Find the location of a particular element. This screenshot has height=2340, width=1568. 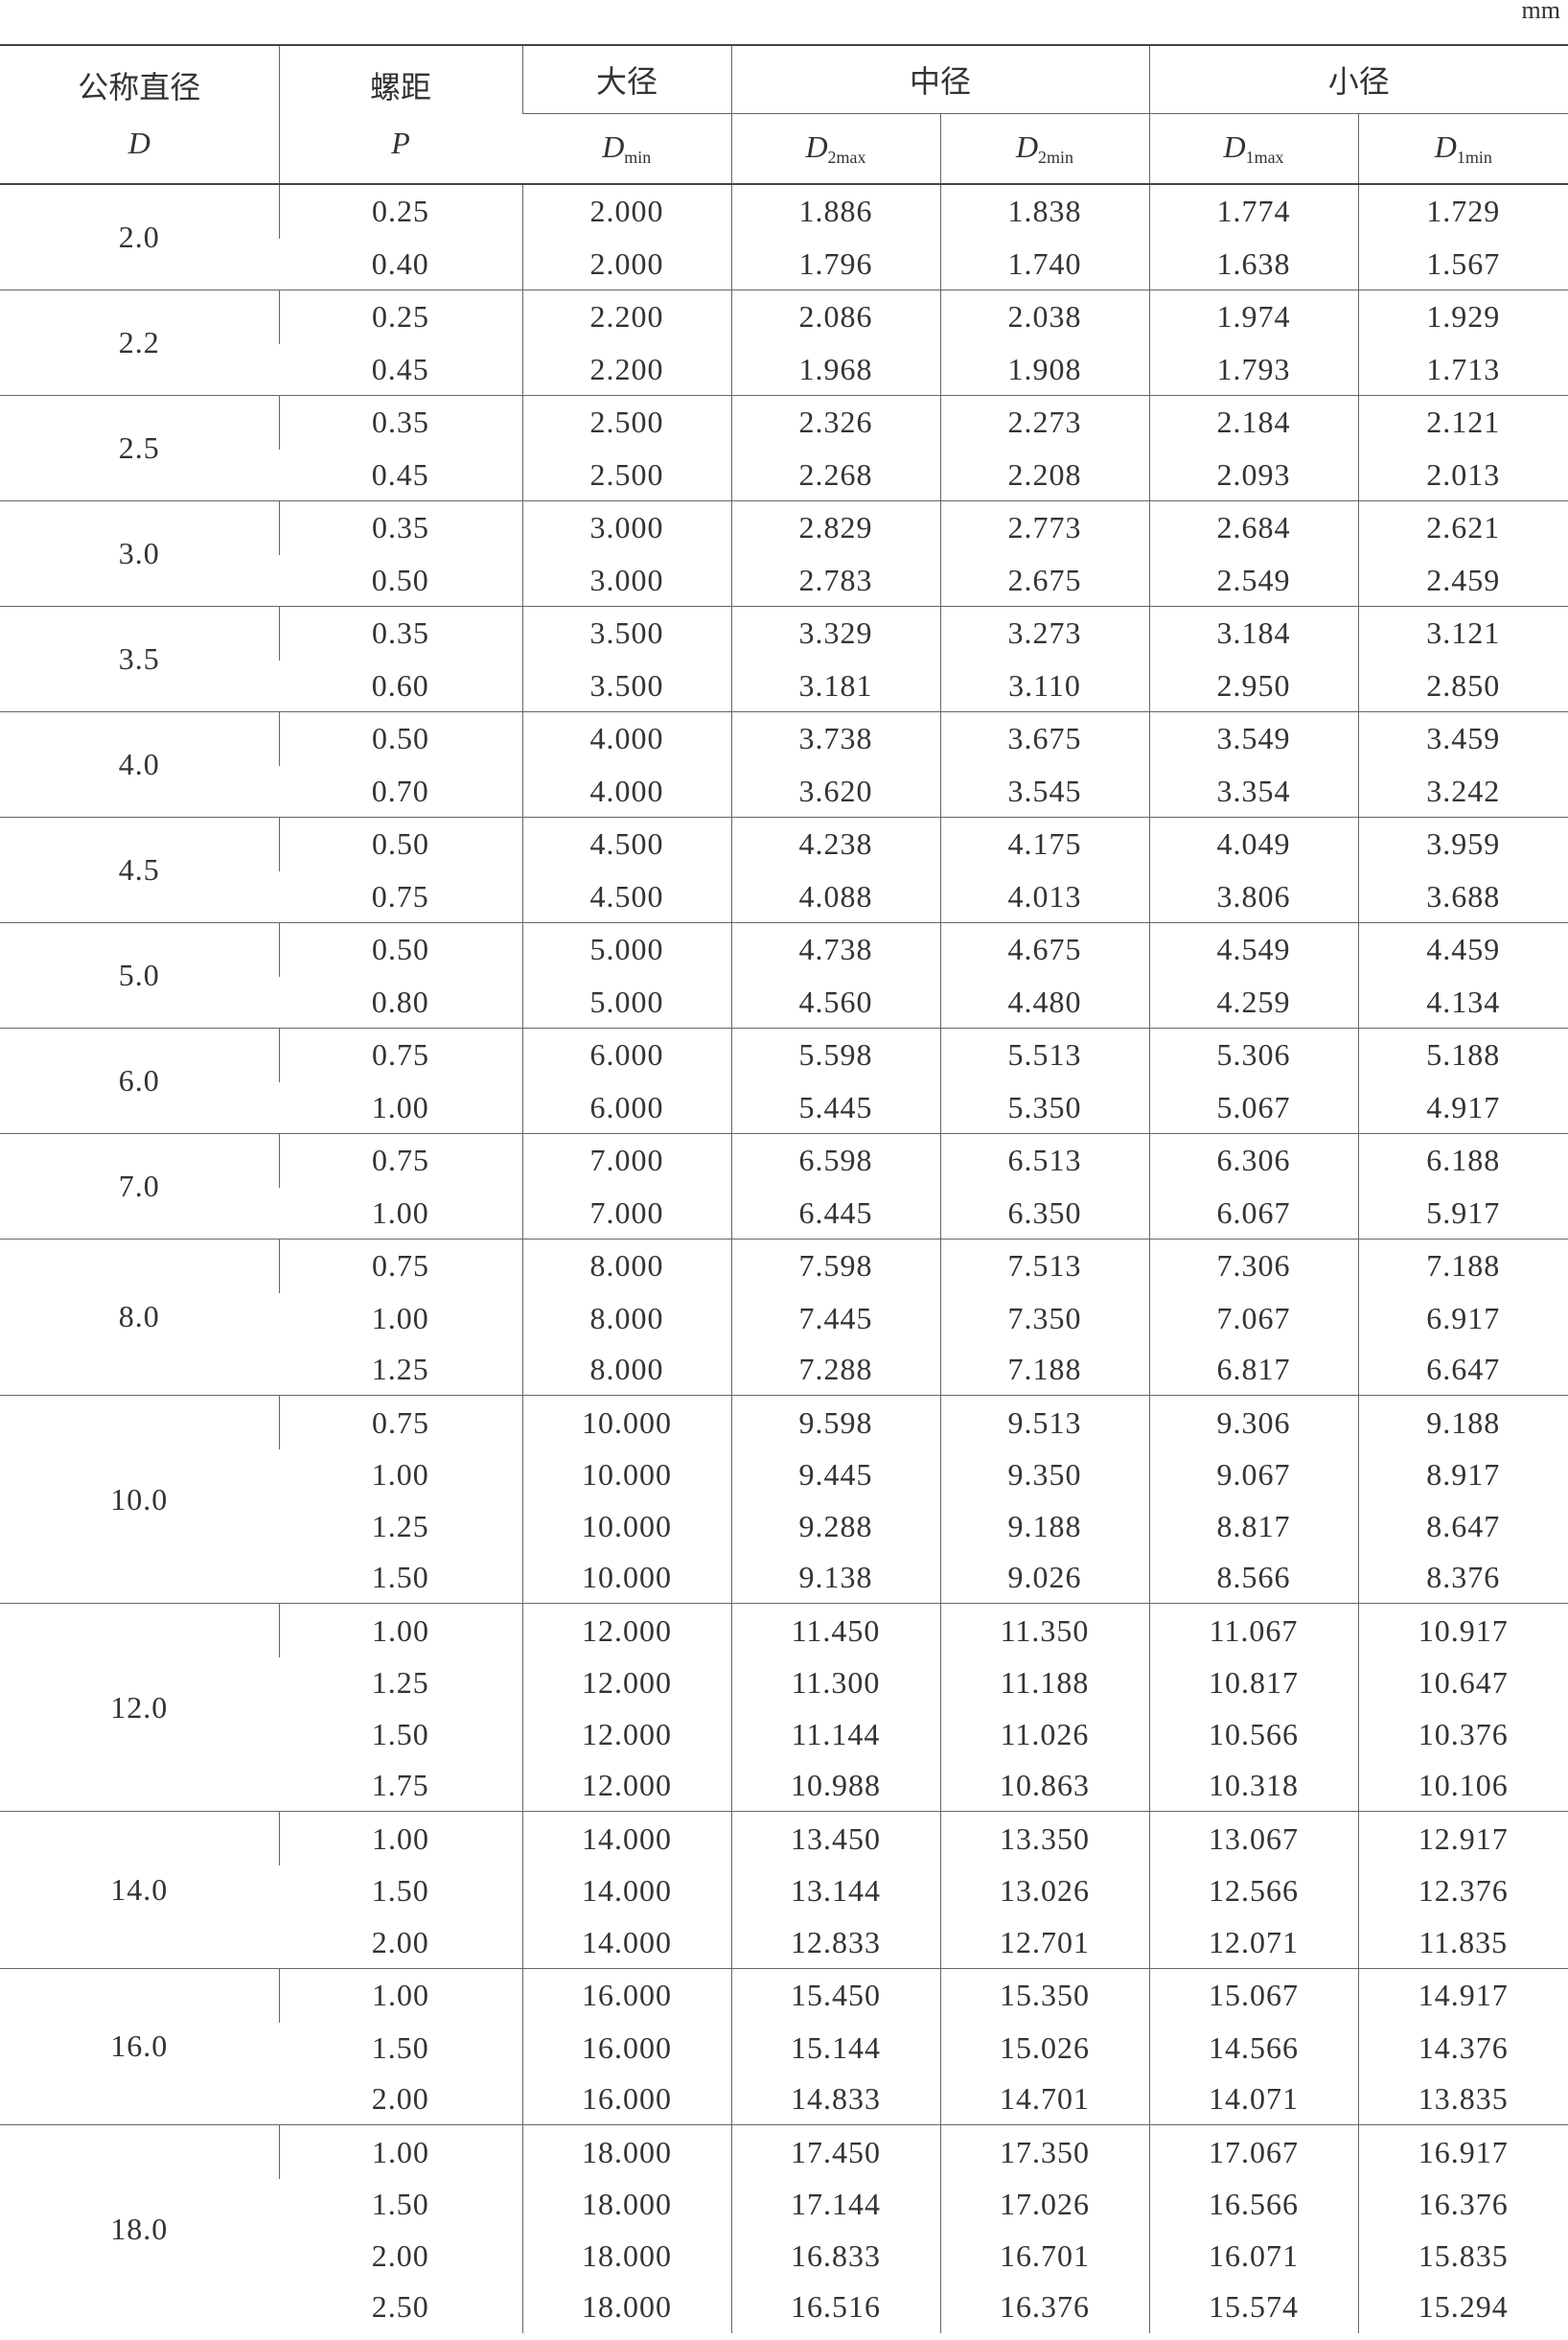

value-cell: 0.70 is located at coordinates (400, 790).